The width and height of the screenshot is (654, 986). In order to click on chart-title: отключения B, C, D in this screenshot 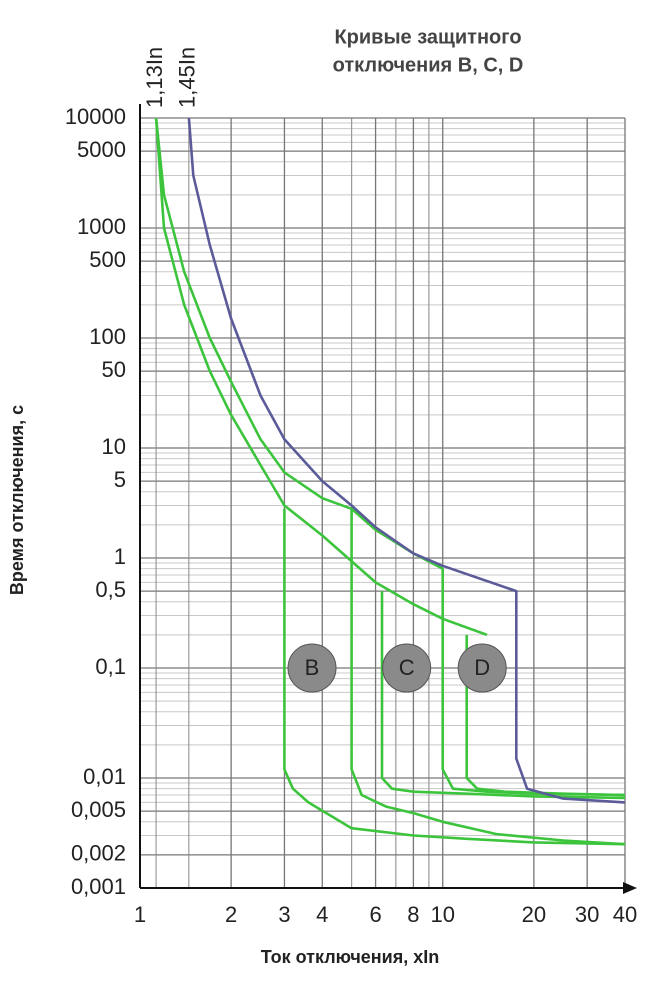, I will do `click(428, 65)`.